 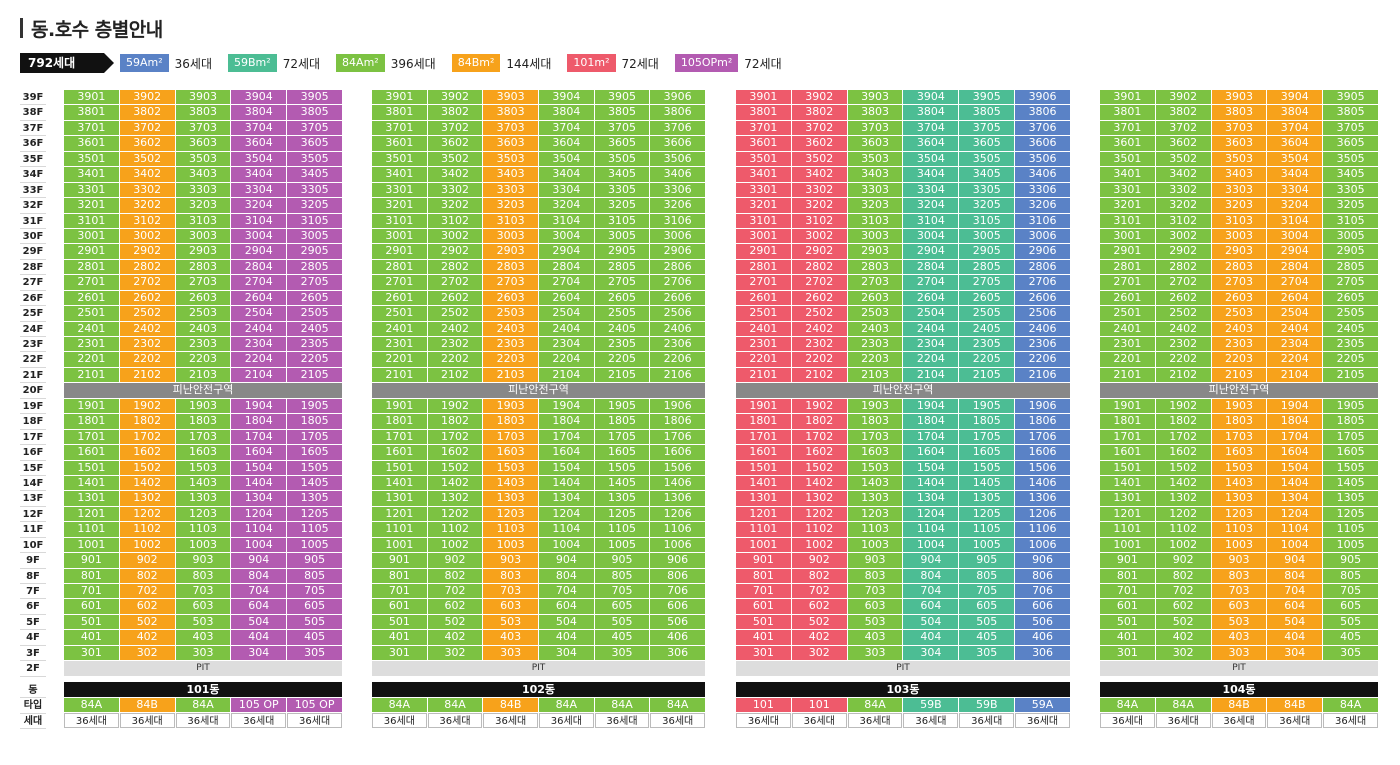 What do you see at coordinates (203, 359) in the screenshot?
I see `unit-cell: 2203` at bounding box center [203, 359].